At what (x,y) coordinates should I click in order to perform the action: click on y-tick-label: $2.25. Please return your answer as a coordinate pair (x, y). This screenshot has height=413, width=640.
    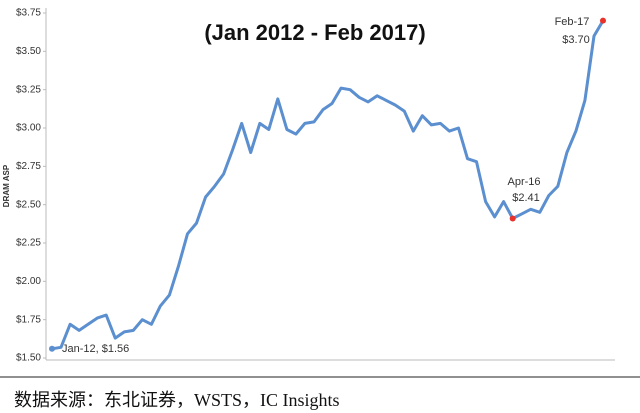
    Looking at the image, I should click on (28, 243).